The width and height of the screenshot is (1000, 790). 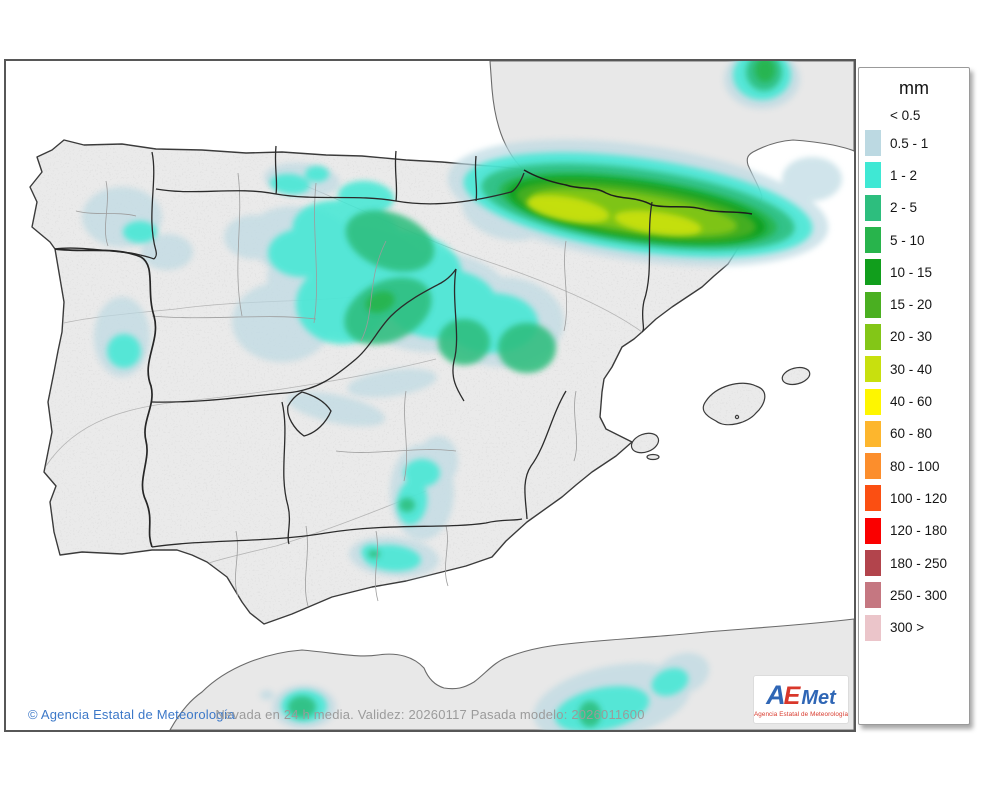 I want to click on legend-label: 20 - 30, so click(x=911, y=337).